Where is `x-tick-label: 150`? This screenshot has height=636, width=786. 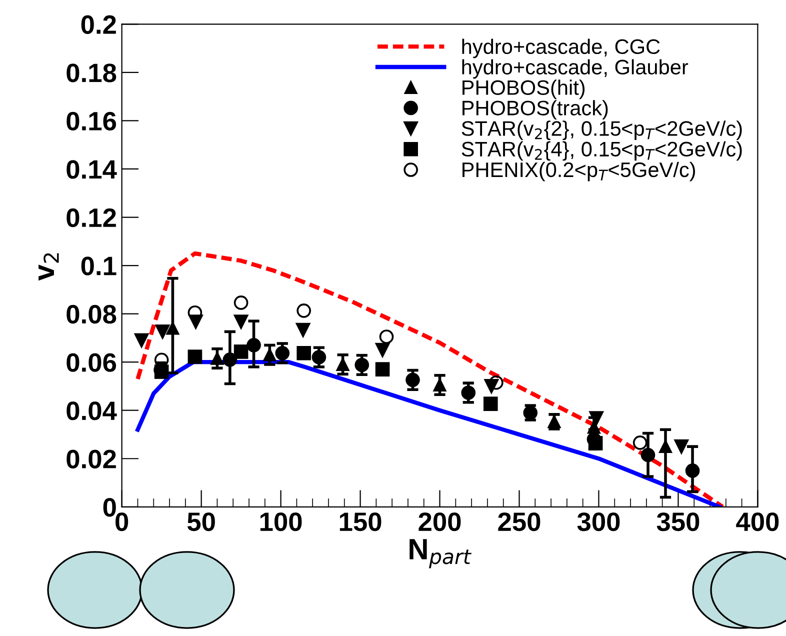 x-tick-label: 150 is located at coordinates (361, 522).